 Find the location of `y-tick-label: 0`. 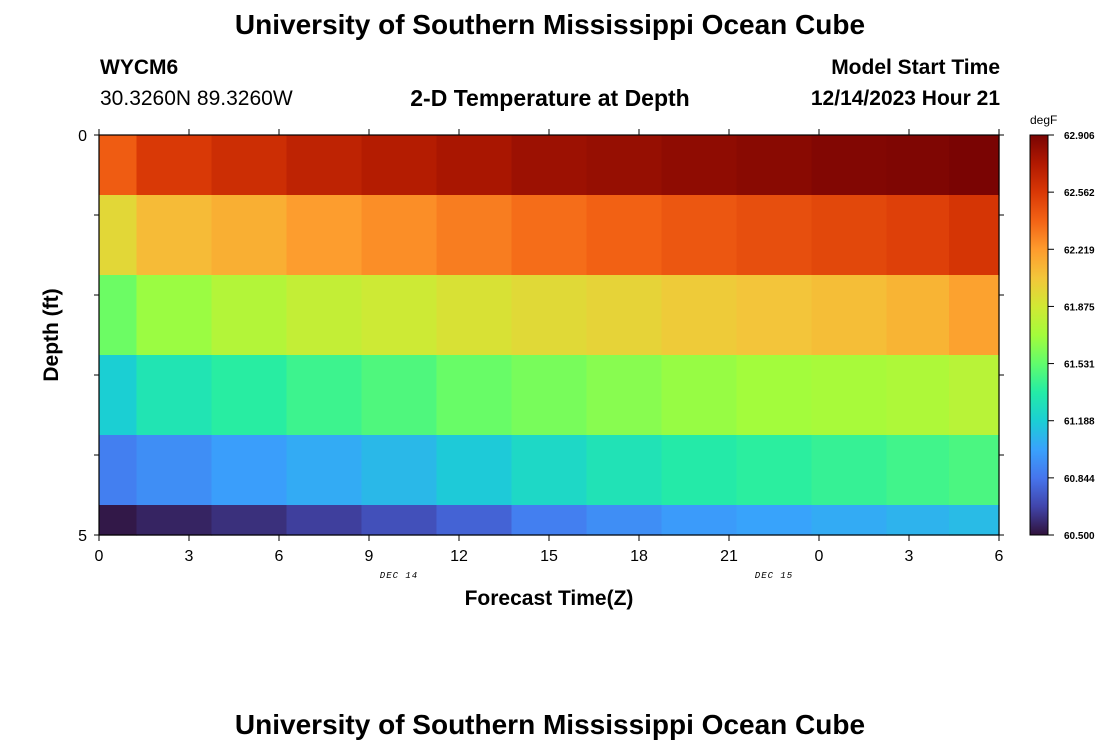

y-tick-label: 0 is located at coordinates (82, 136).